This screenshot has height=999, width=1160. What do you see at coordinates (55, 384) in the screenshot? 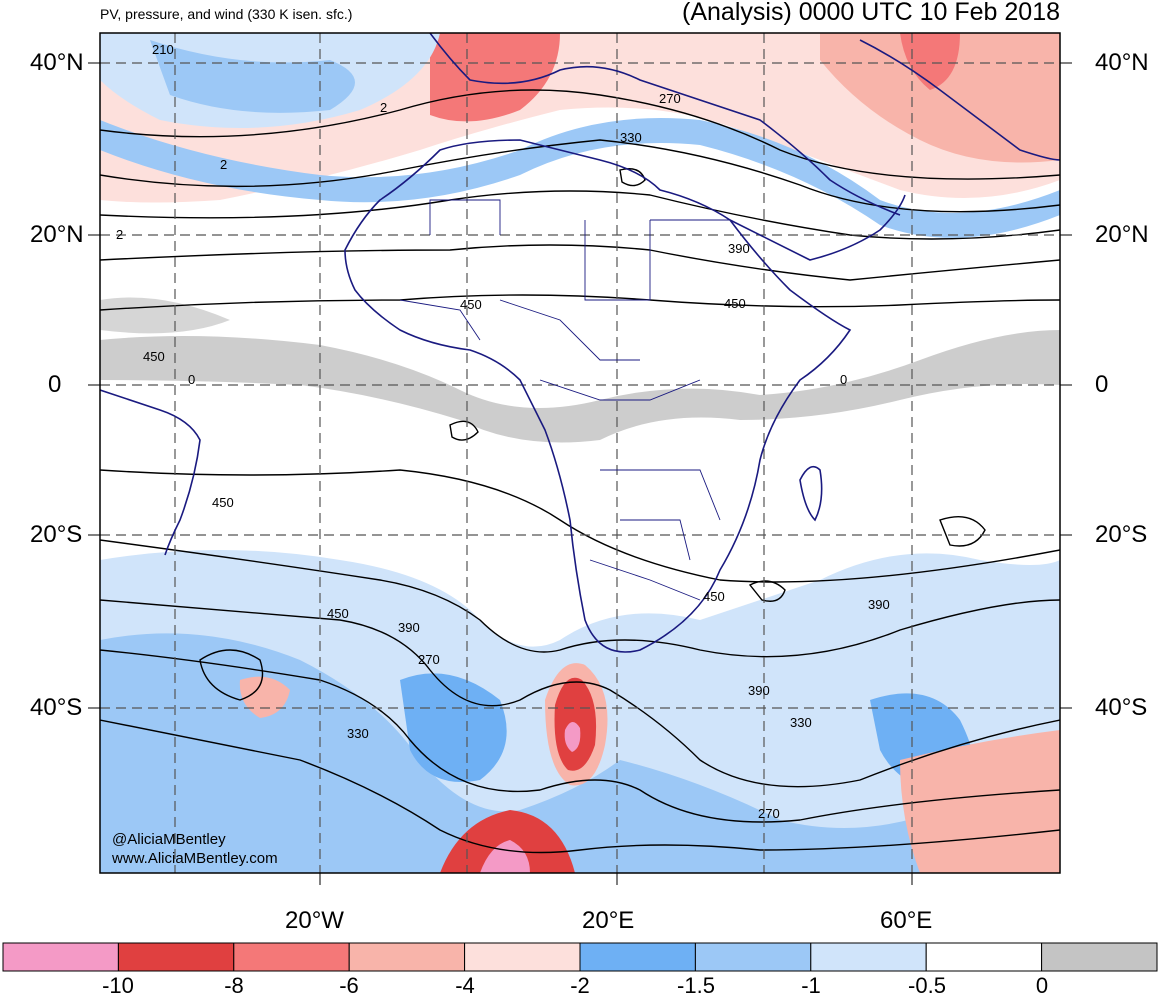
I see `lat-label-left-eq: 0` at bounding box center [55, 384].